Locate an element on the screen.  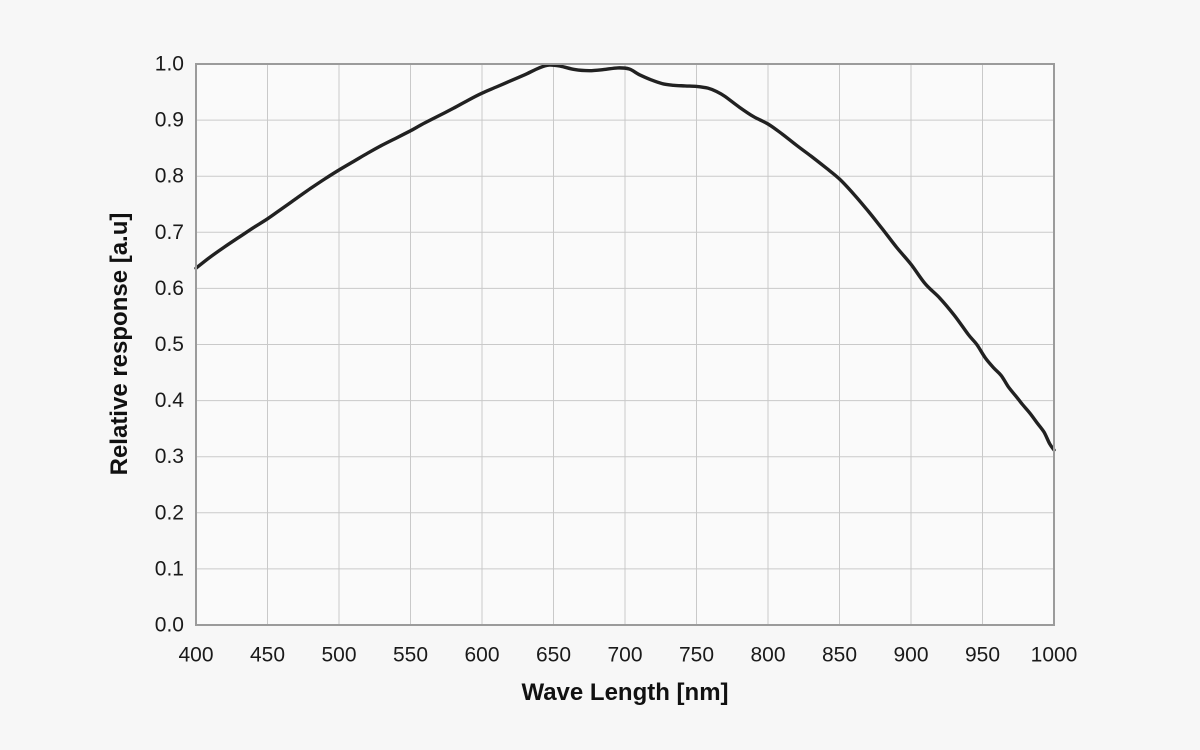
x-tick-label: 450 is located at coordinates (267, 655).